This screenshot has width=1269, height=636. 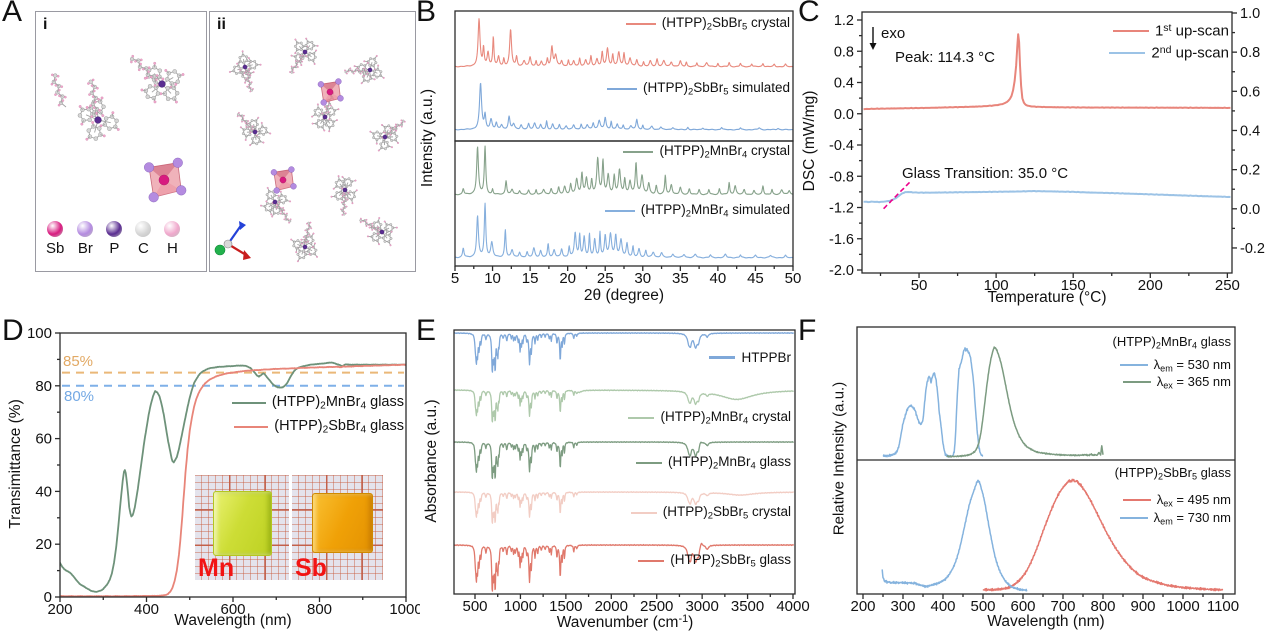 I want to click on svg-text: 5, so click(x=455, y=278).